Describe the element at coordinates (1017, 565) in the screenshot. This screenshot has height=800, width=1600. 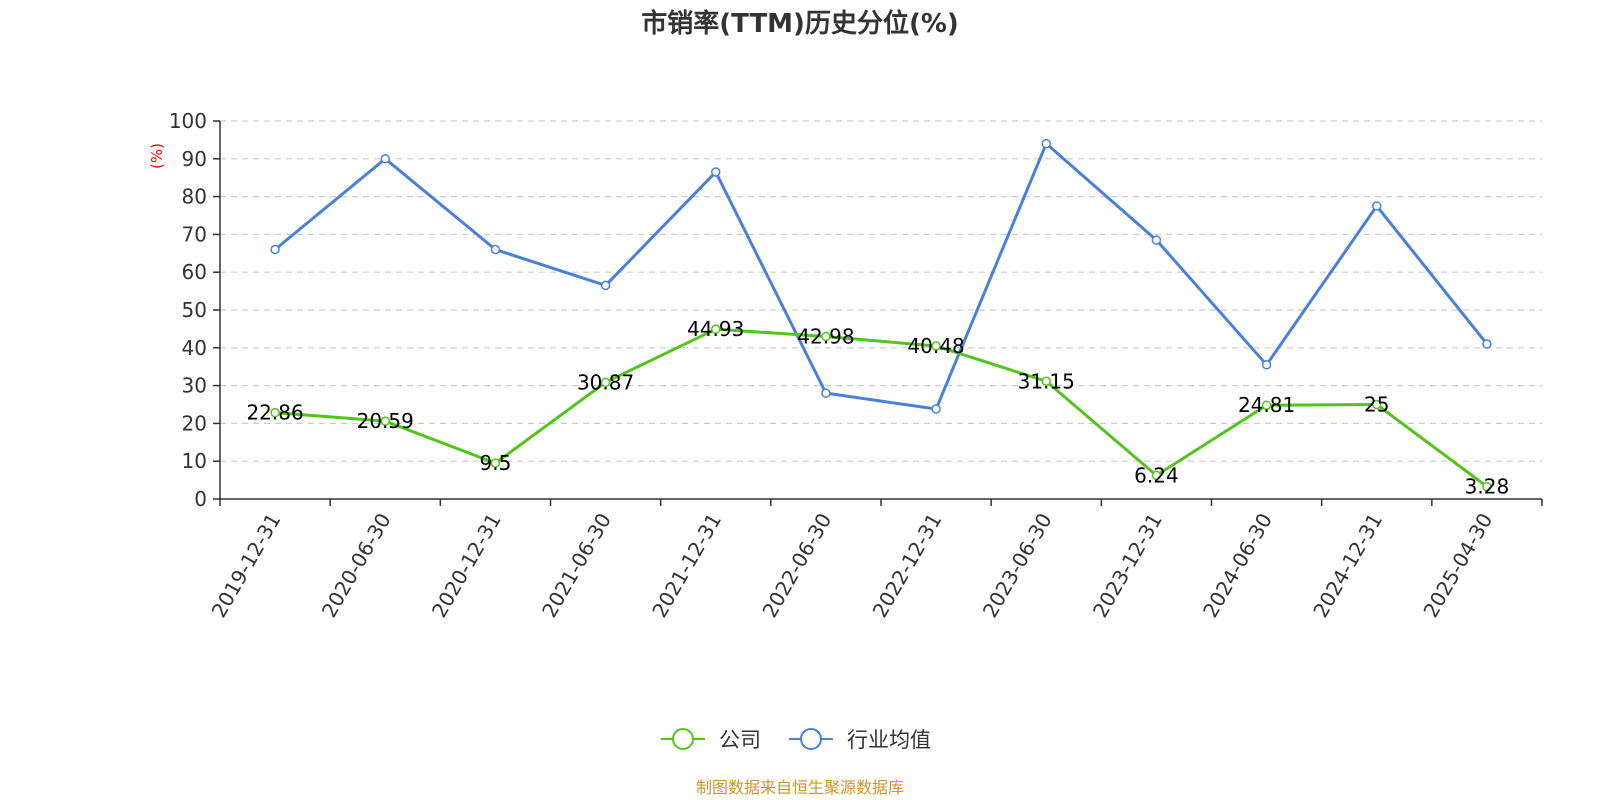
I see `x-tick-label: 2023-06-30` at that location.